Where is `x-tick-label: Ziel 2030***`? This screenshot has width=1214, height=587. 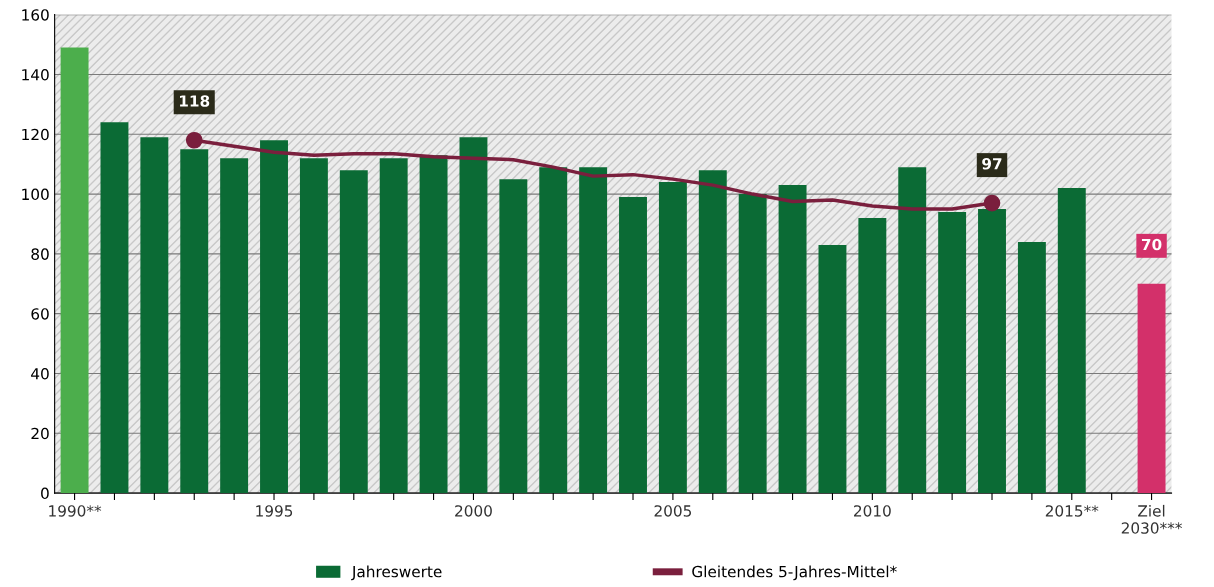 x-tick-label: Ziel 2030*** is located at coordinates (1152, 519).